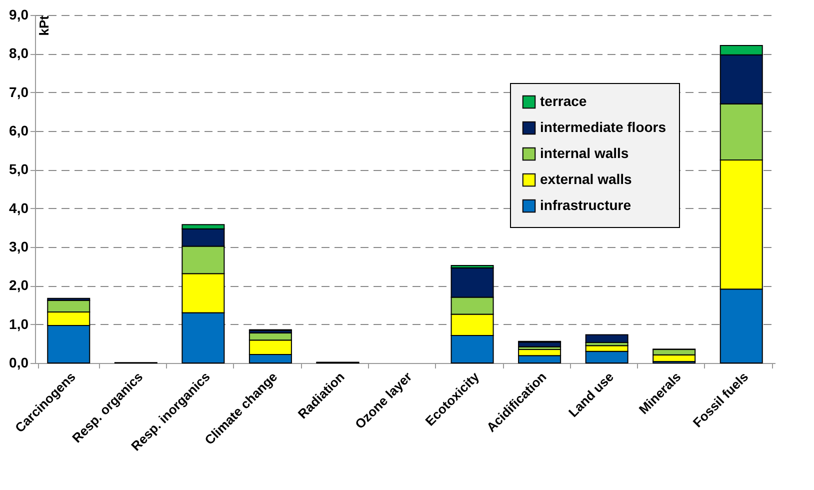 Image resolution: width=814 pixels, height=490 pixels. Describe the element at coordinates (584, 153) in the screenshot. I see `legend-label: internal walls` at that location.